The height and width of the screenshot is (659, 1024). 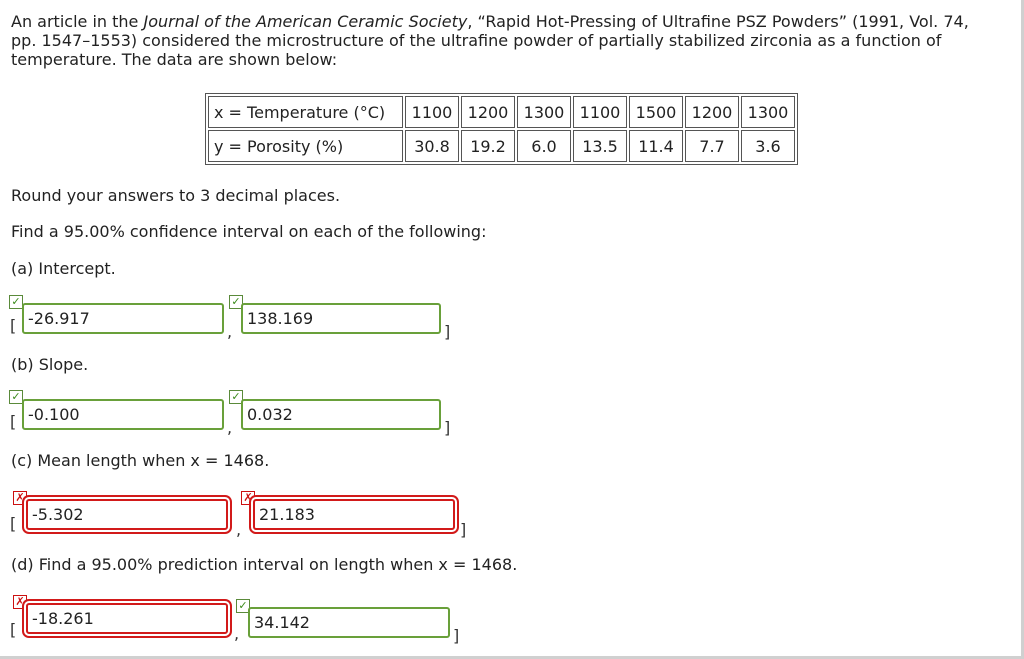 I want to click on part-a-upper-input: 138.169, so click(x=341, y=318).